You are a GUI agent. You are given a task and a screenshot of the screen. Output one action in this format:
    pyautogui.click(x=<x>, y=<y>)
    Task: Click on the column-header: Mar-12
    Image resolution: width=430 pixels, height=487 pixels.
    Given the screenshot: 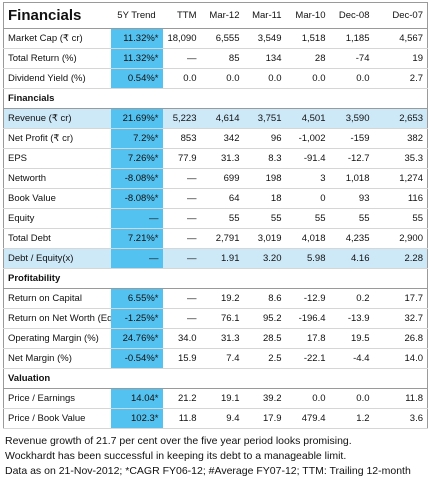 What is the action you would take?
    pyautogui.click(x=222, y=15)
    